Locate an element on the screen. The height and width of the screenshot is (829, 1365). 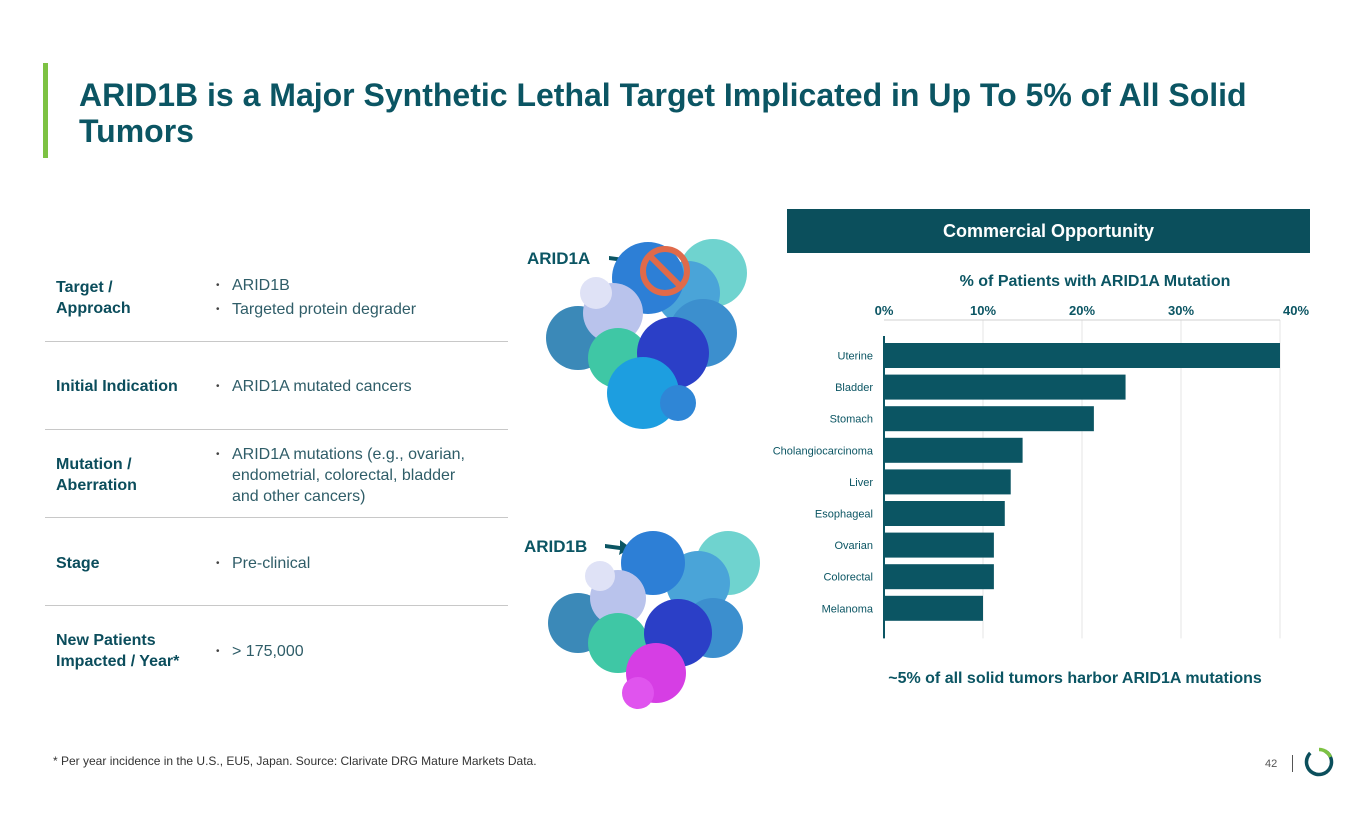
x-tick-label: 40% is located at coordinates (1296, 310).